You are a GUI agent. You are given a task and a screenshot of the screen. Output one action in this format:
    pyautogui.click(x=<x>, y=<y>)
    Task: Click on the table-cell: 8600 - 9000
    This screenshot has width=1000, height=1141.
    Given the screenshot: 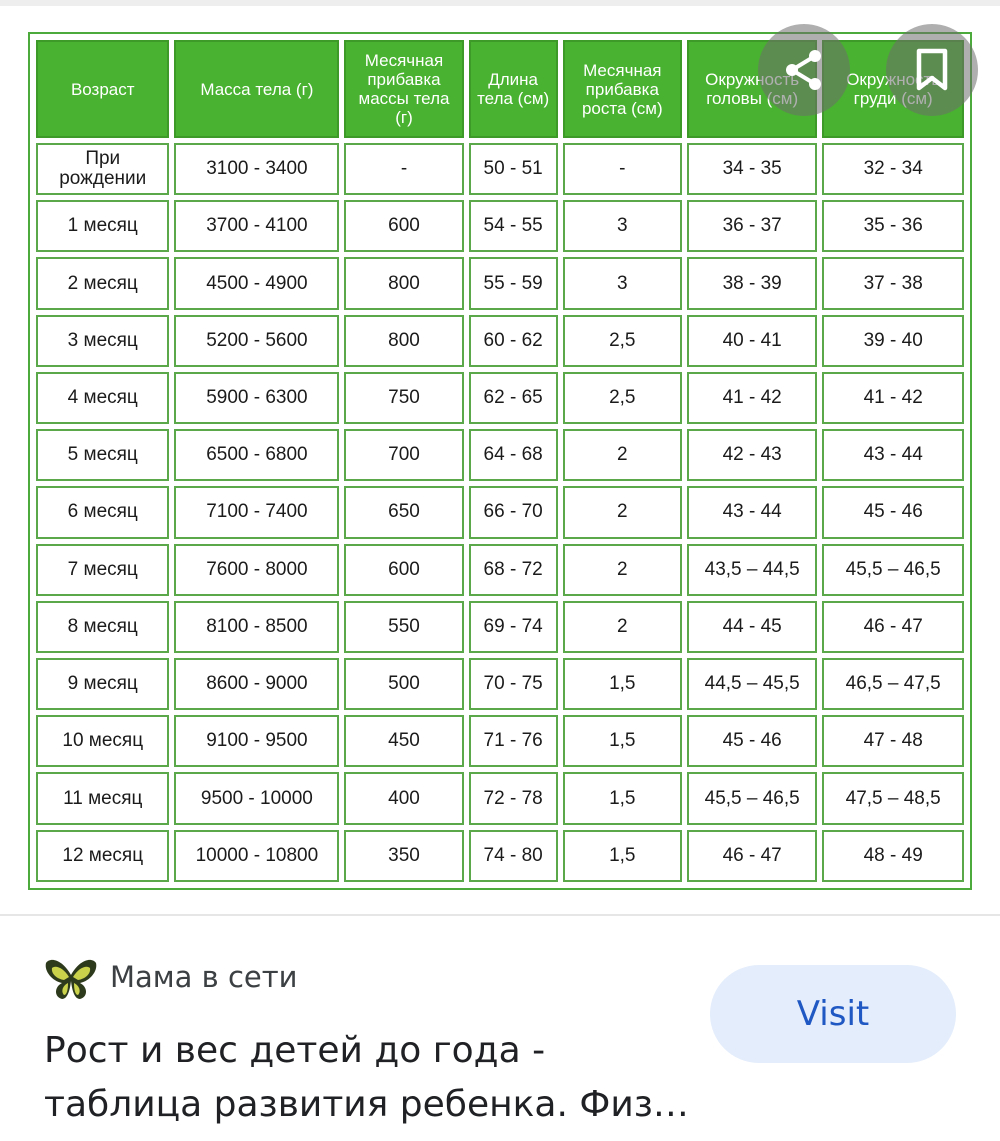 What is the action you would take?
    pyautogui.click(x=257, y=684)
    